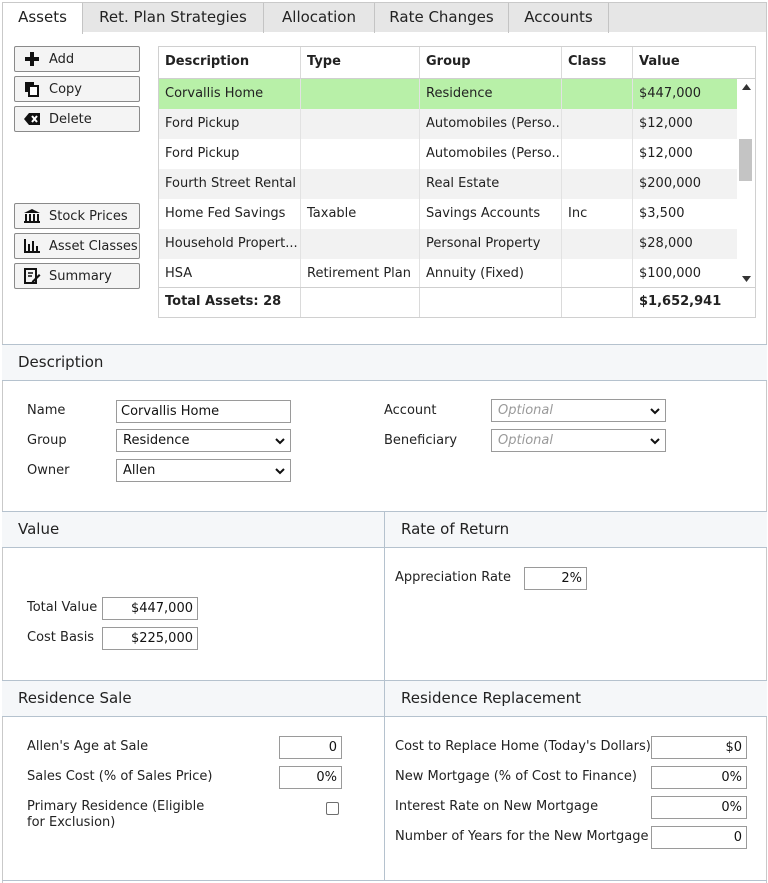 The height and width of the screenshot is (883, 768). What do you see at coordinates (62, 607) in the screenshot?
I see `total-value-label: Total Value` at bounding box center [62, 607].